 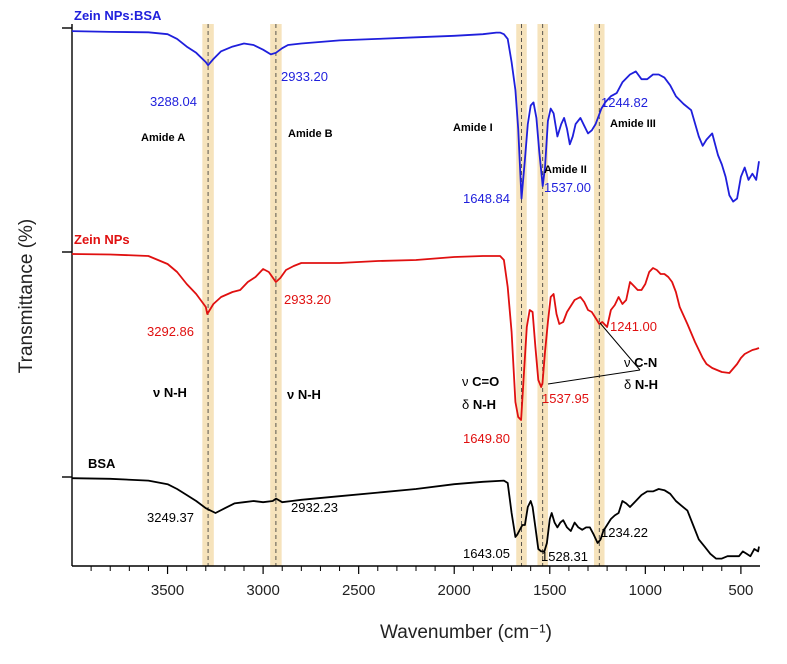 I want to click on delta-nh-2-symbol: δ, so click(x=629, y=384).